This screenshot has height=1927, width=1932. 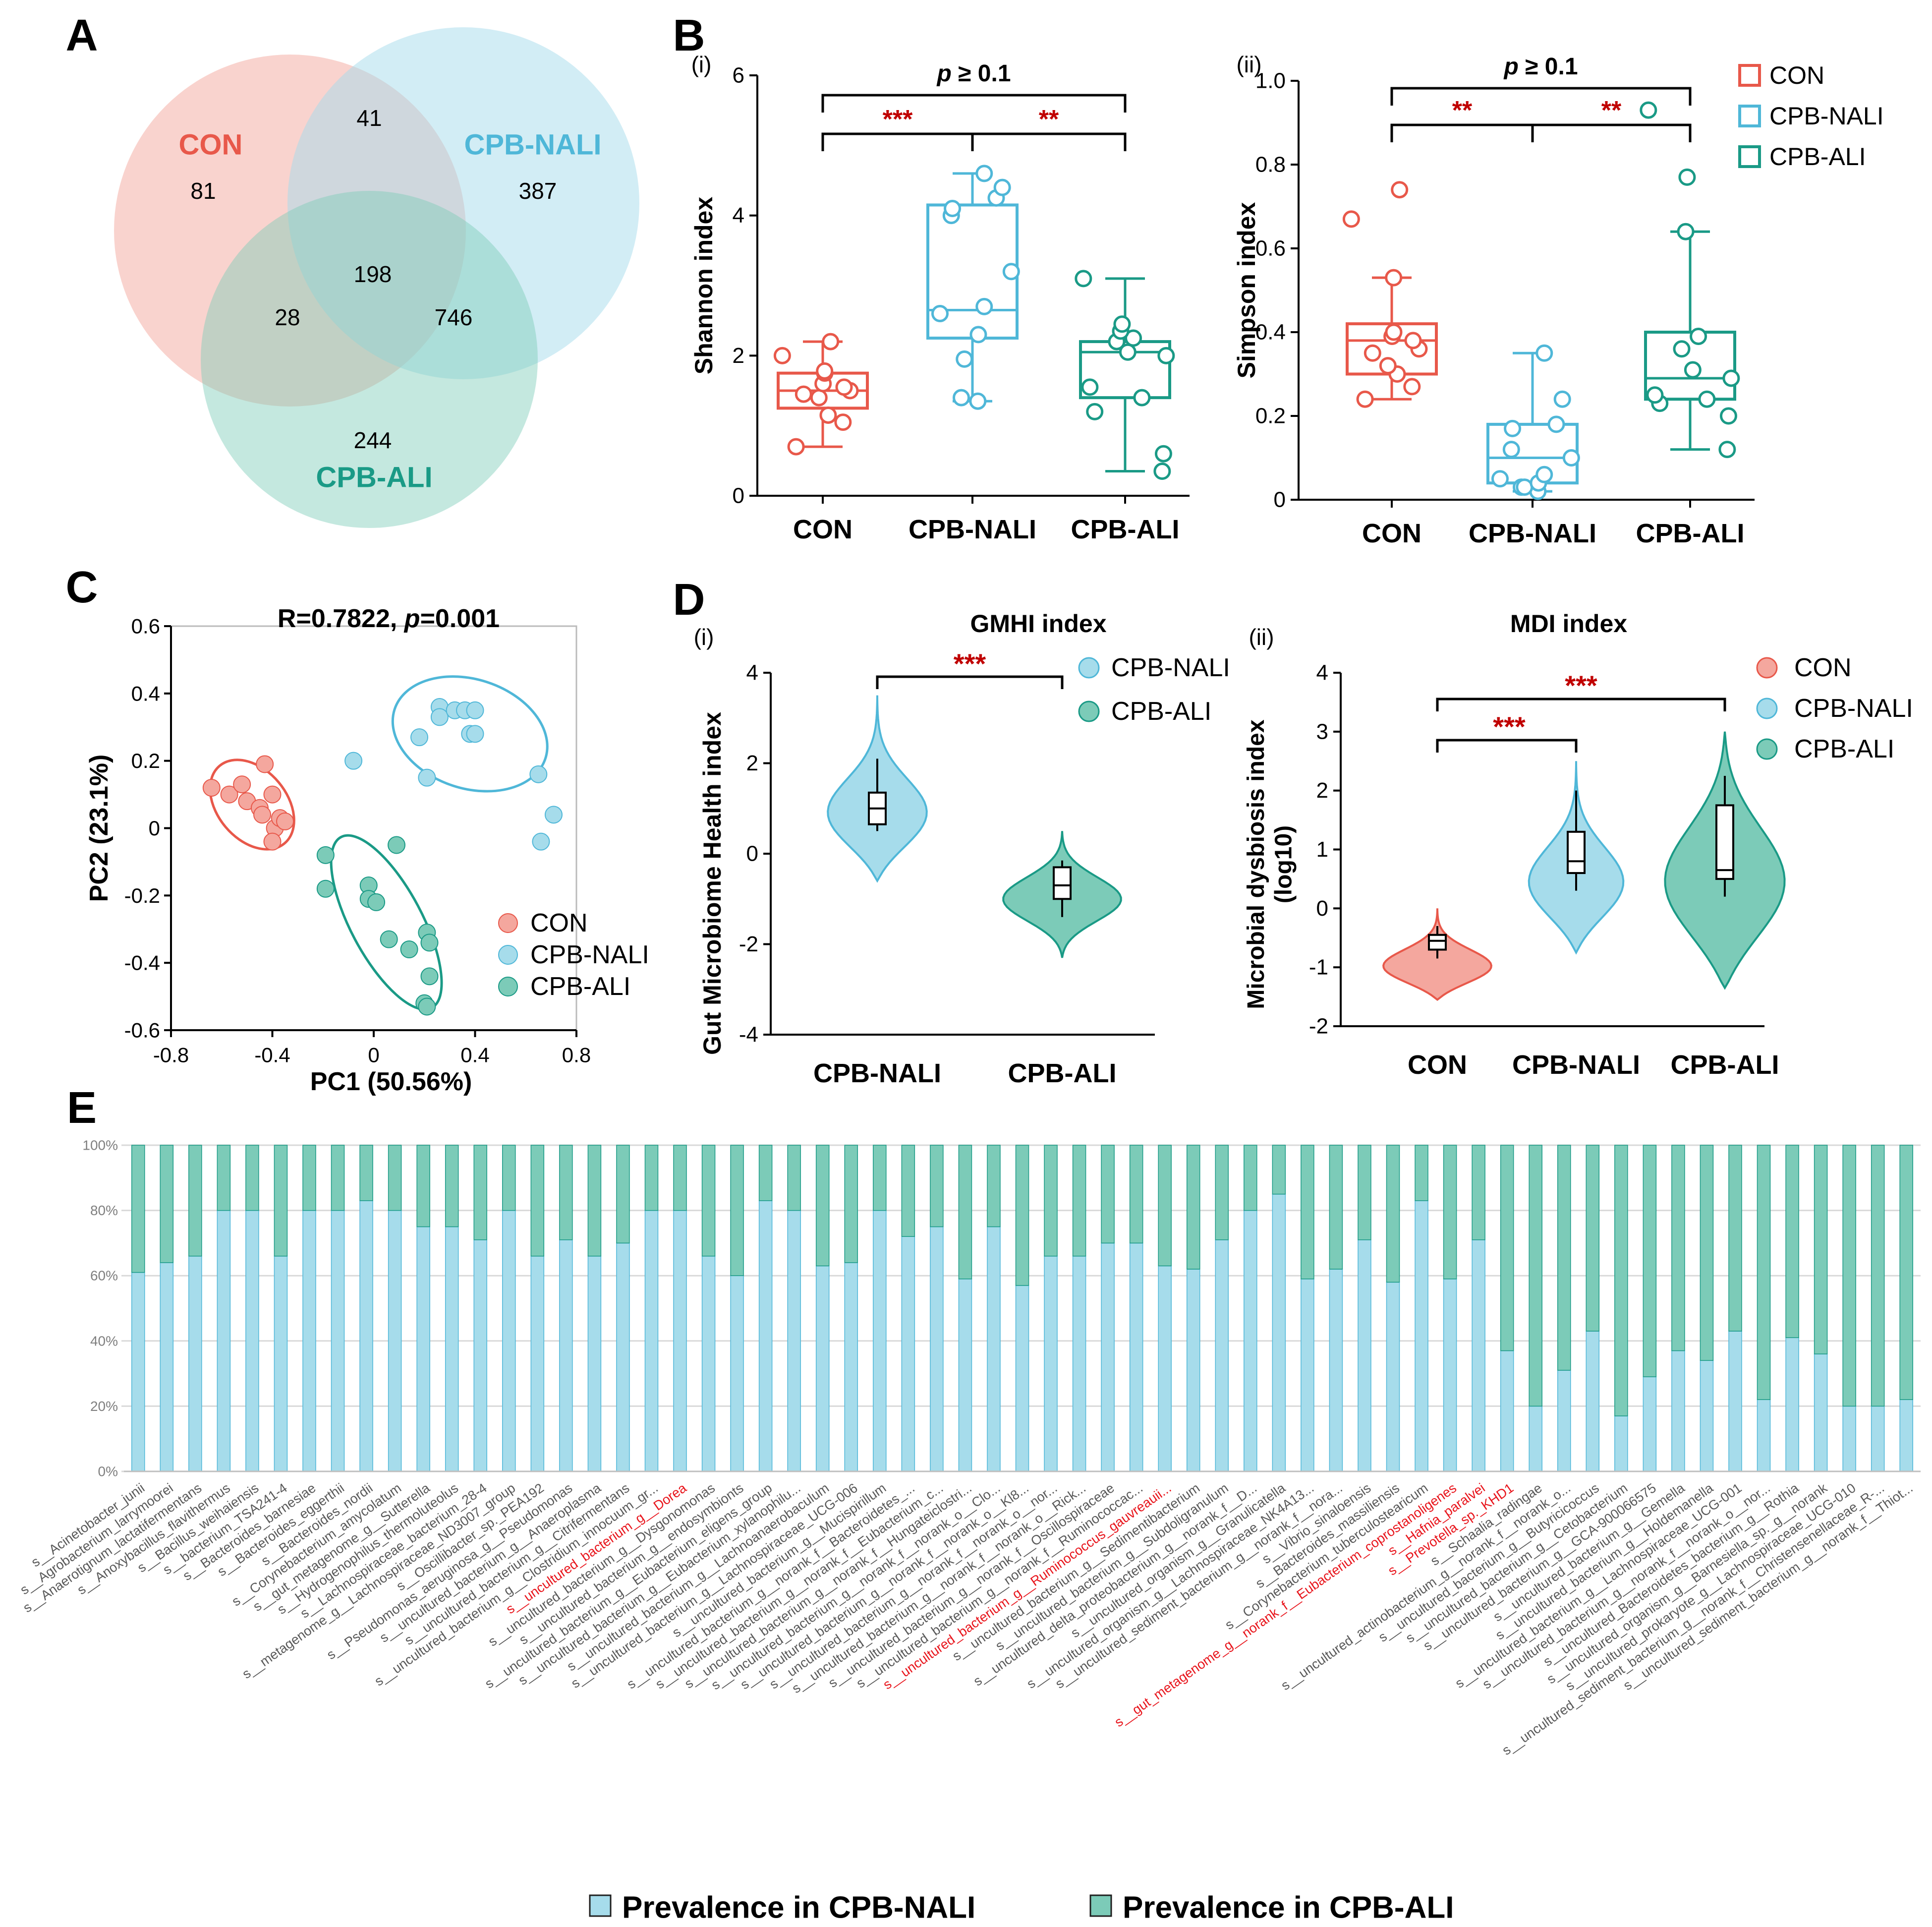 What do you see at coordinates (1100, 1906) in the screenshot?
I see `legend-swatch-ali` at bounding box center [1100, 1906].